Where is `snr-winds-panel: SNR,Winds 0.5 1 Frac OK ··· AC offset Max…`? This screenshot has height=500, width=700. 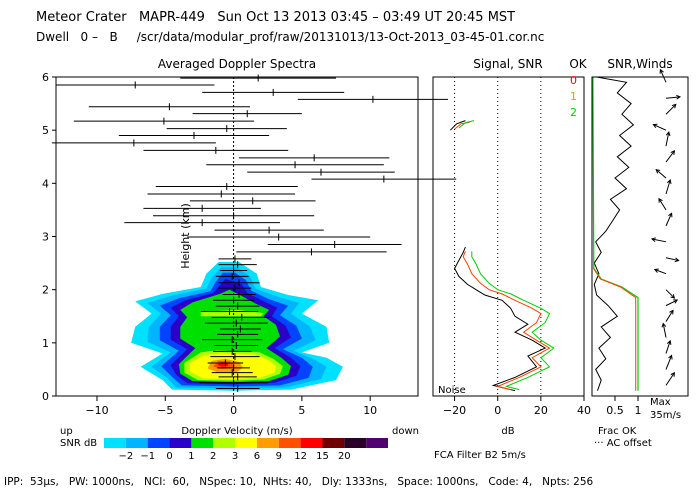
snr-winds-panel: SNR,Winds 0.5 1 Frac OK ··· AC offset Max… is located at coordinates (640, 253).